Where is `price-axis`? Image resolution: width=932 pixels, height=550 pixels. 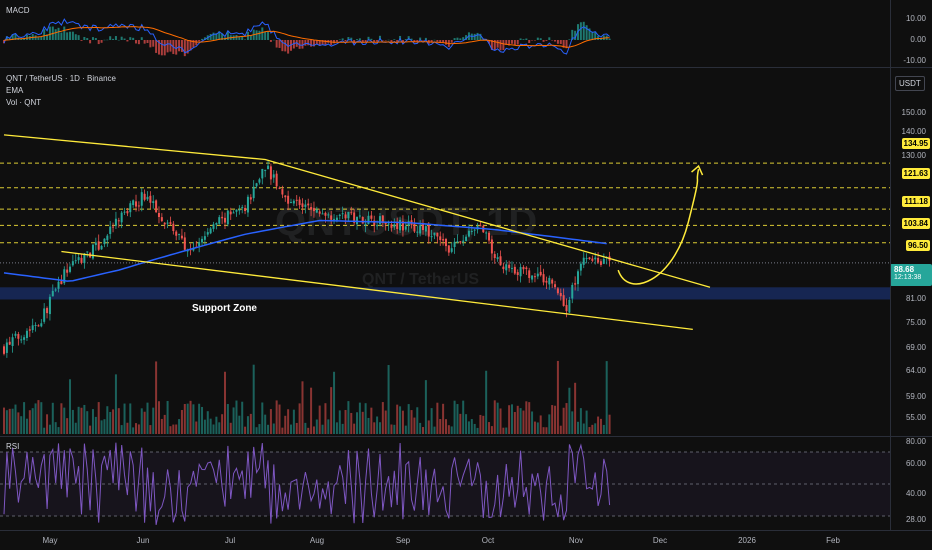 price-axis is located at coordinates (911, 251).